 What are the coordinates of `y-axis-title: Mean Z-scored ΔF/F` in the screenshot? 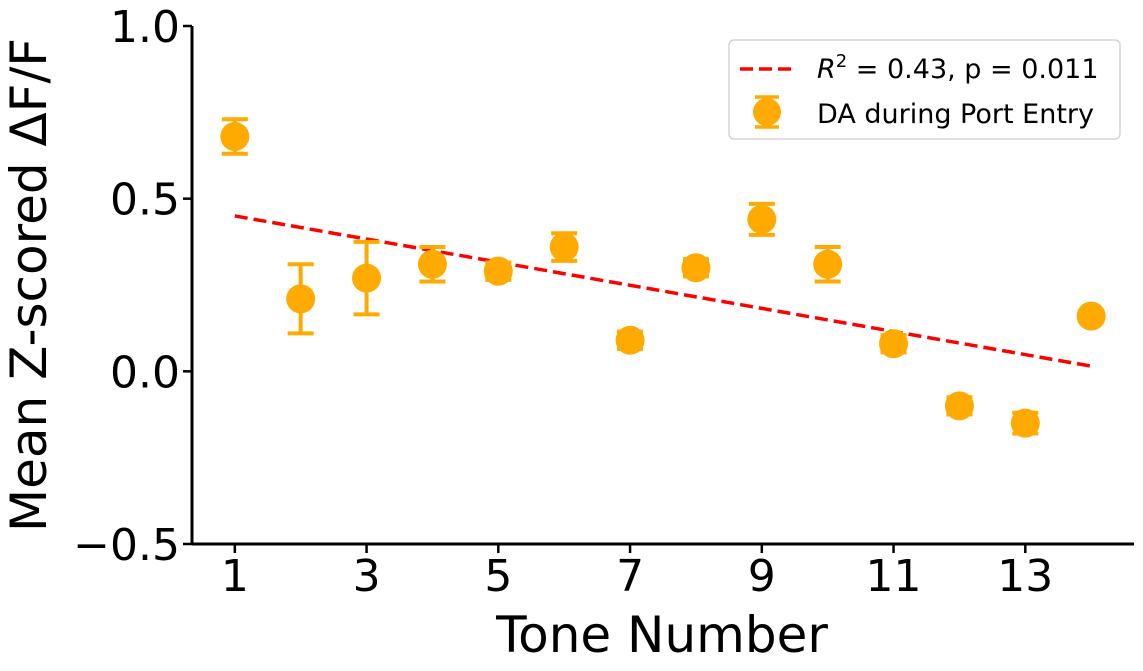 It's located at (29, 285).